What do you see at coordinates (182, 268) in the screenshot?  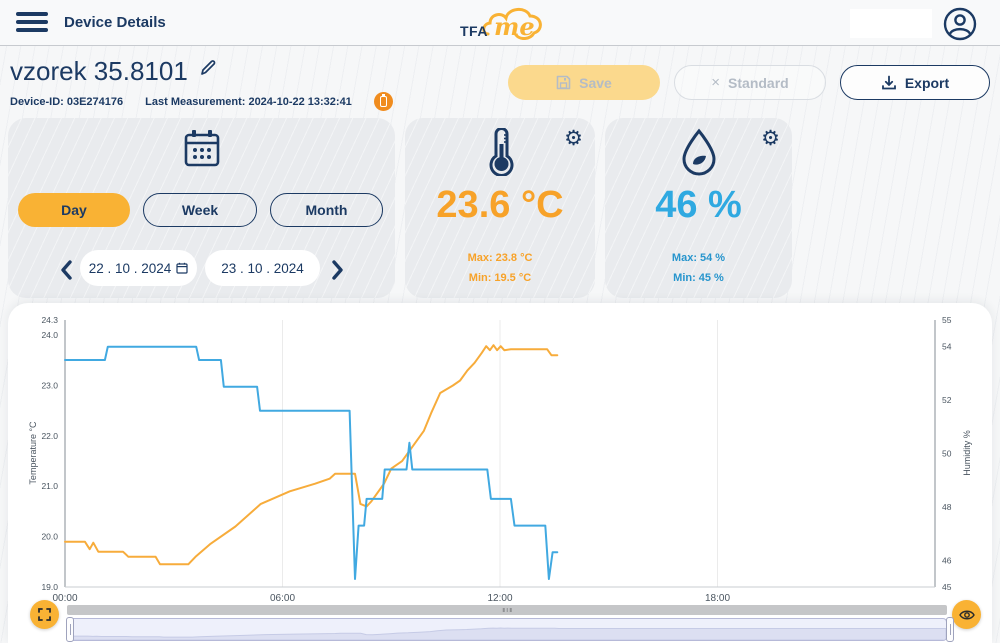 I see `calendar-small-icon` at bounding box center [182, 268].